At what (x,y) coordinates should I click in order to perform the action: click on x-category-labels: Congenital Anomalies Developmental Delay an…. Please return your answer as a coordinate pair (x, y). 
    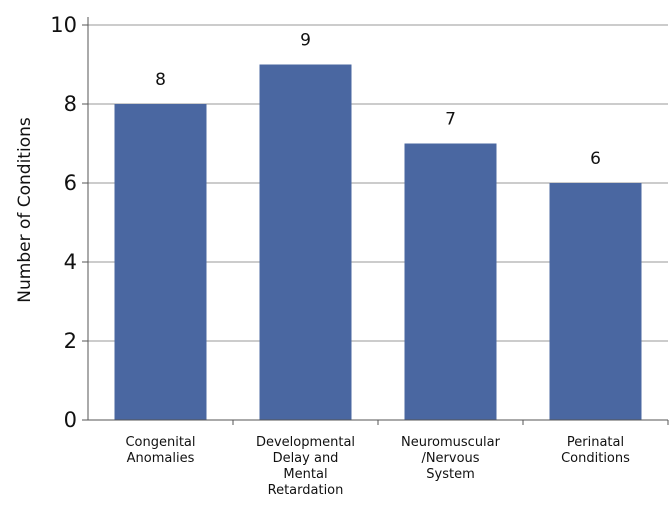
    Looking at the image, I should click on (377, 466).